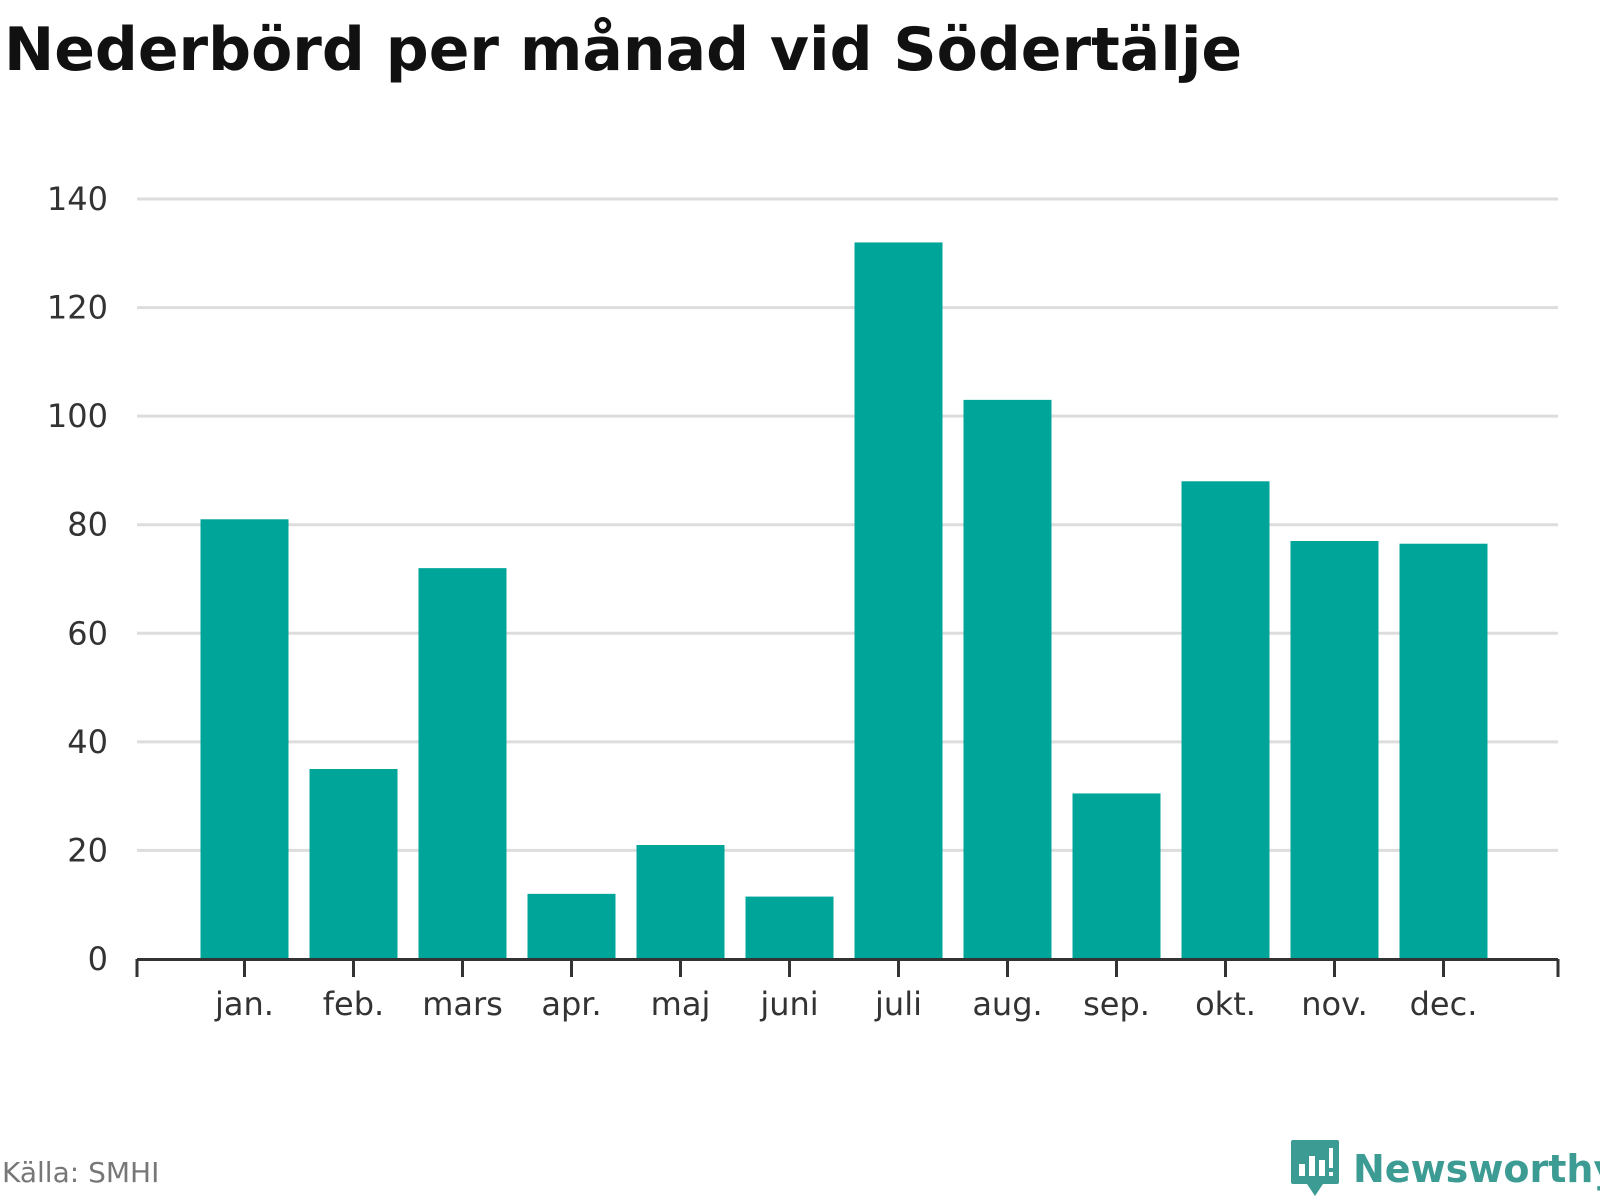 This screenshot has height=1200, width=1600. I want to click on x-tick-label: juni, so click(788, 1004).